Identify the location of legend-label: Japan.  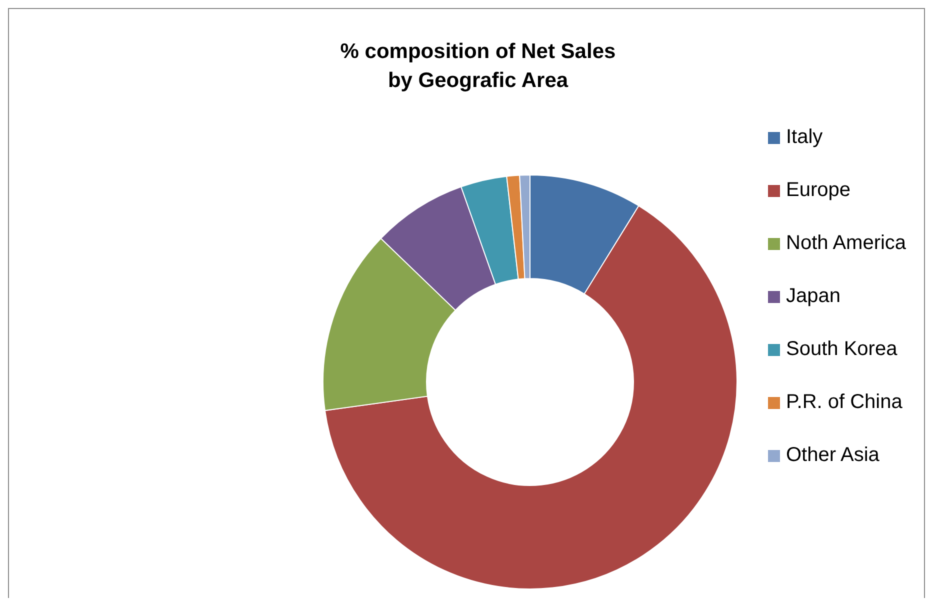
(813, 296).